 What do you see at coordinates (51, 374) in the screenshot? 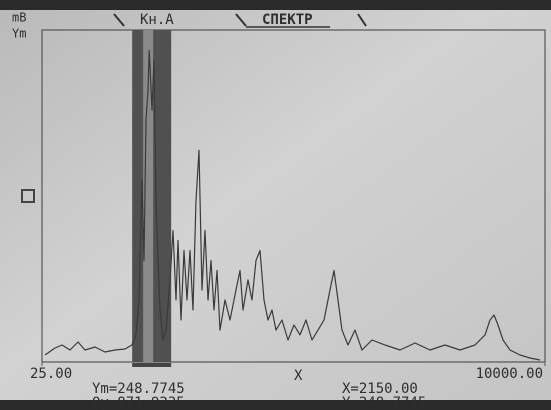
I see `x-tick-label: 25.00` at bounding box center [51, 374].